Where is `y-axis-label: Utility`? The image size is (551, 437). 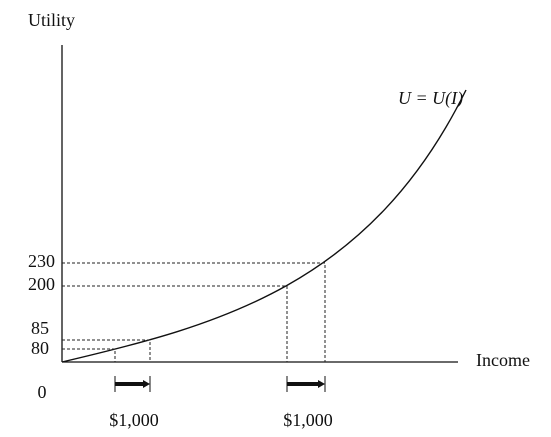 y-axis-label: Utility is located at coordinates (51, 20).